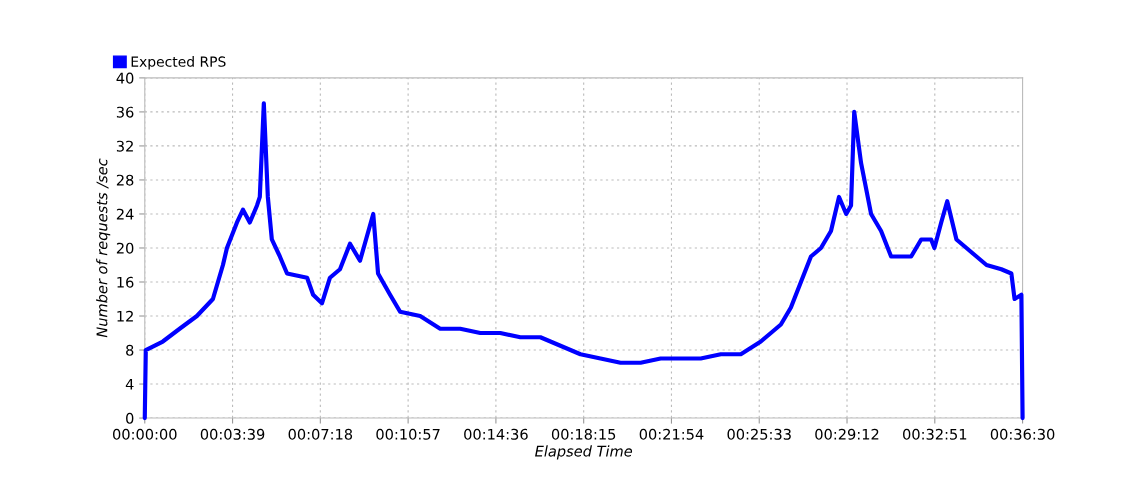 The width and height of the screenshot is (1140, 493). I want to click on legend-label: Expected RPS, so click(178, 63).